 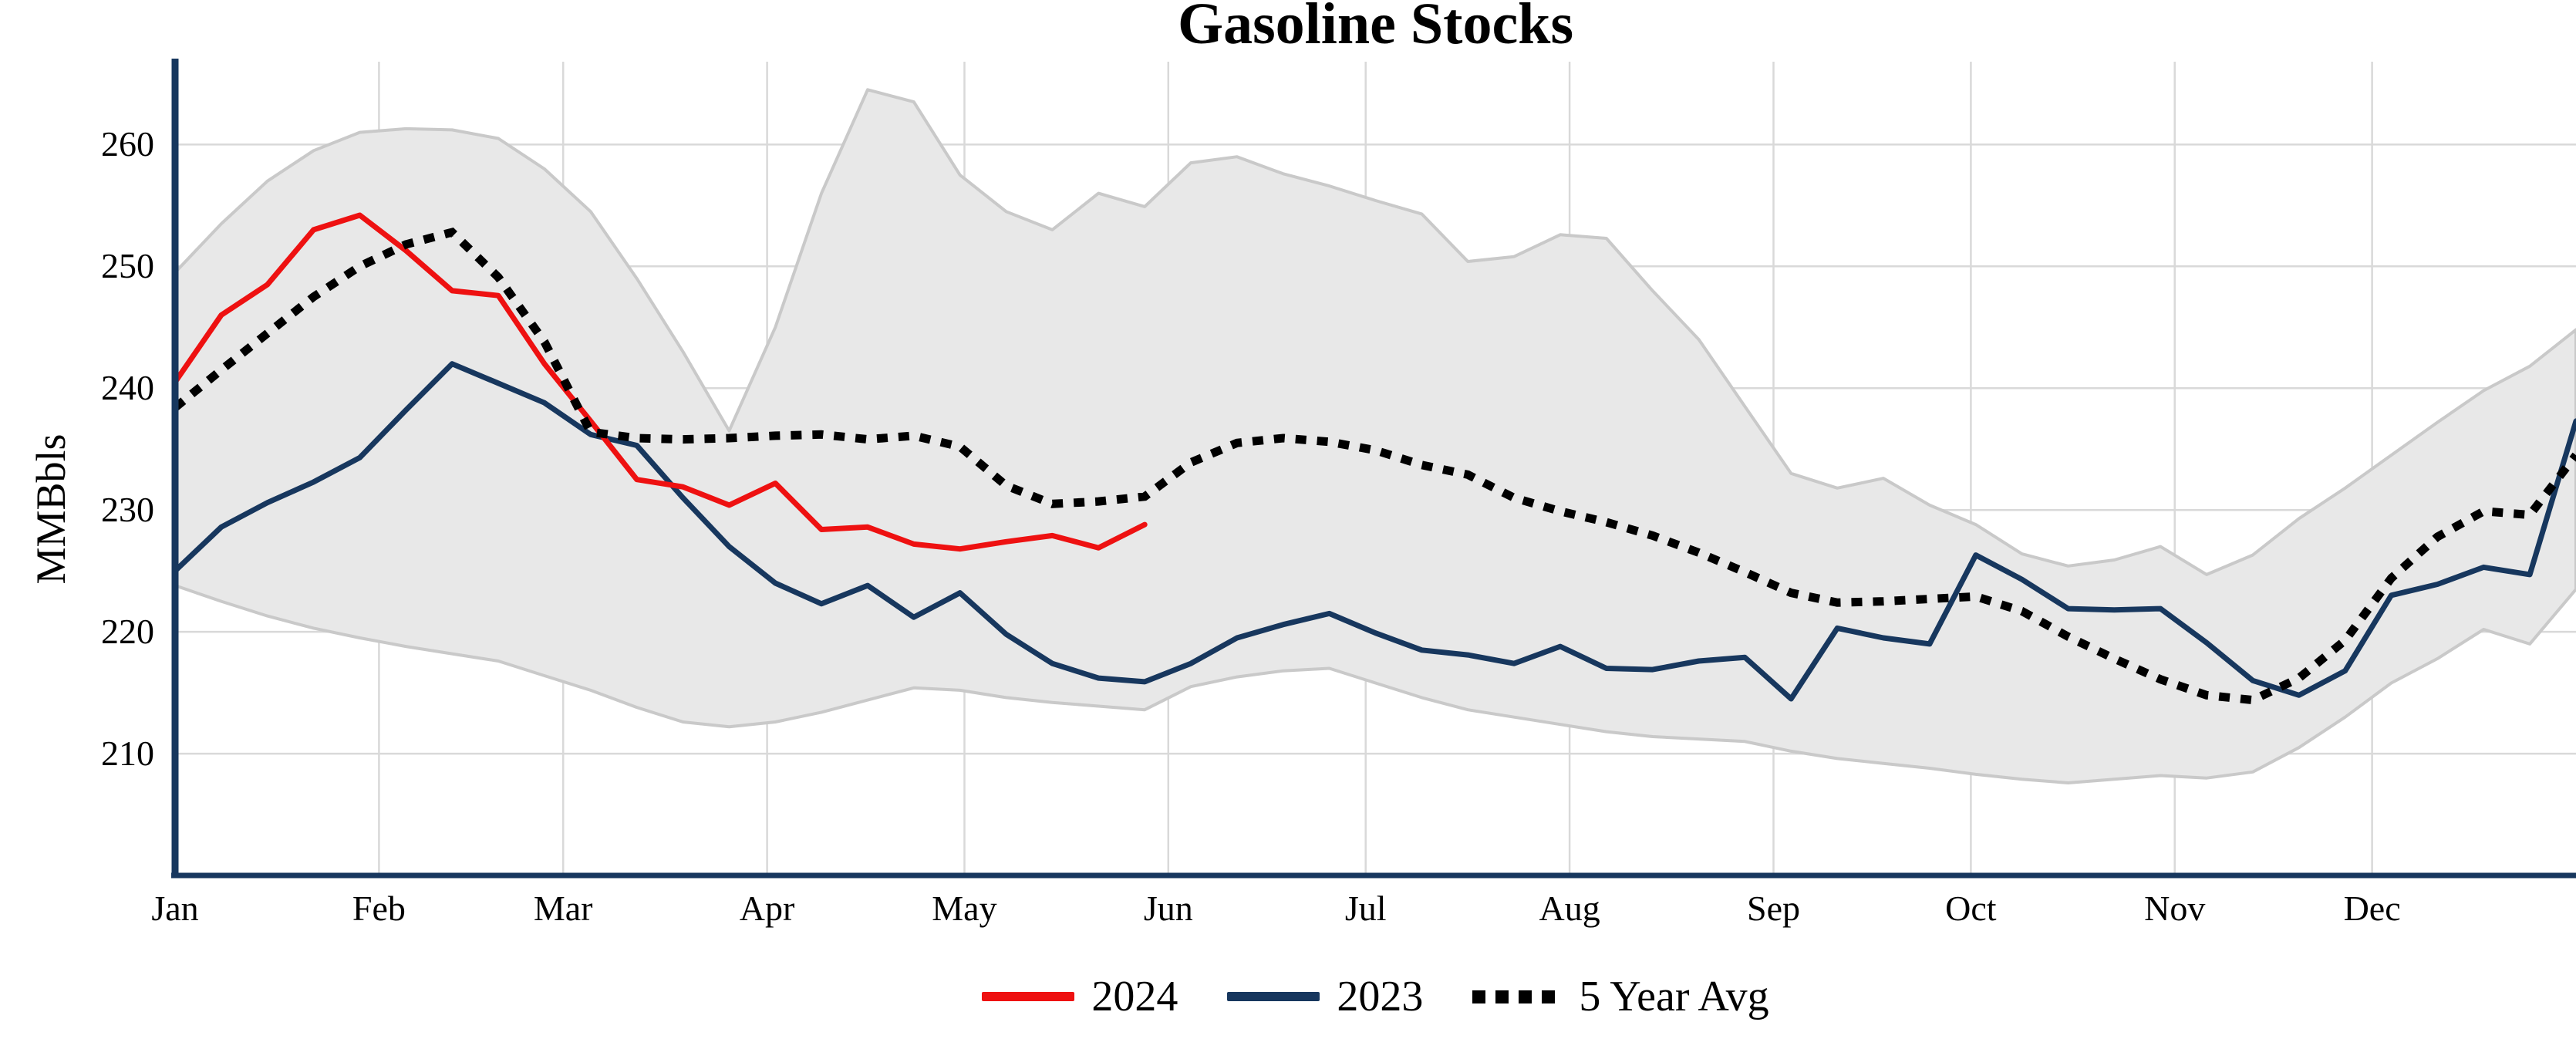 I want to click on legend-item-5yr-avg: 5 Year Avg, so click(x=1620, y=996).